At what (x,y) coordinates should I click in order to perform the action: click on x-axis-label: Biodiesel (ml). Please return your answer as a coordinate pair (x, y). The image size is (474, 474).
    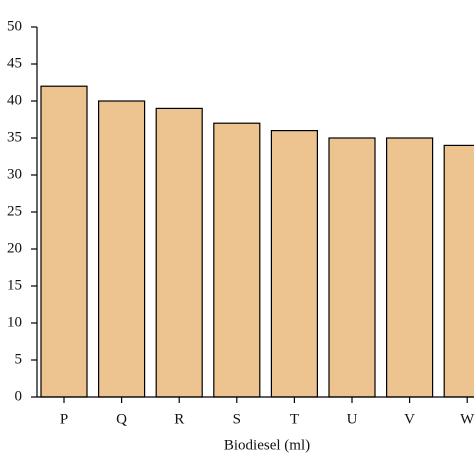
    Looking at the image, I should click on (267, 445).